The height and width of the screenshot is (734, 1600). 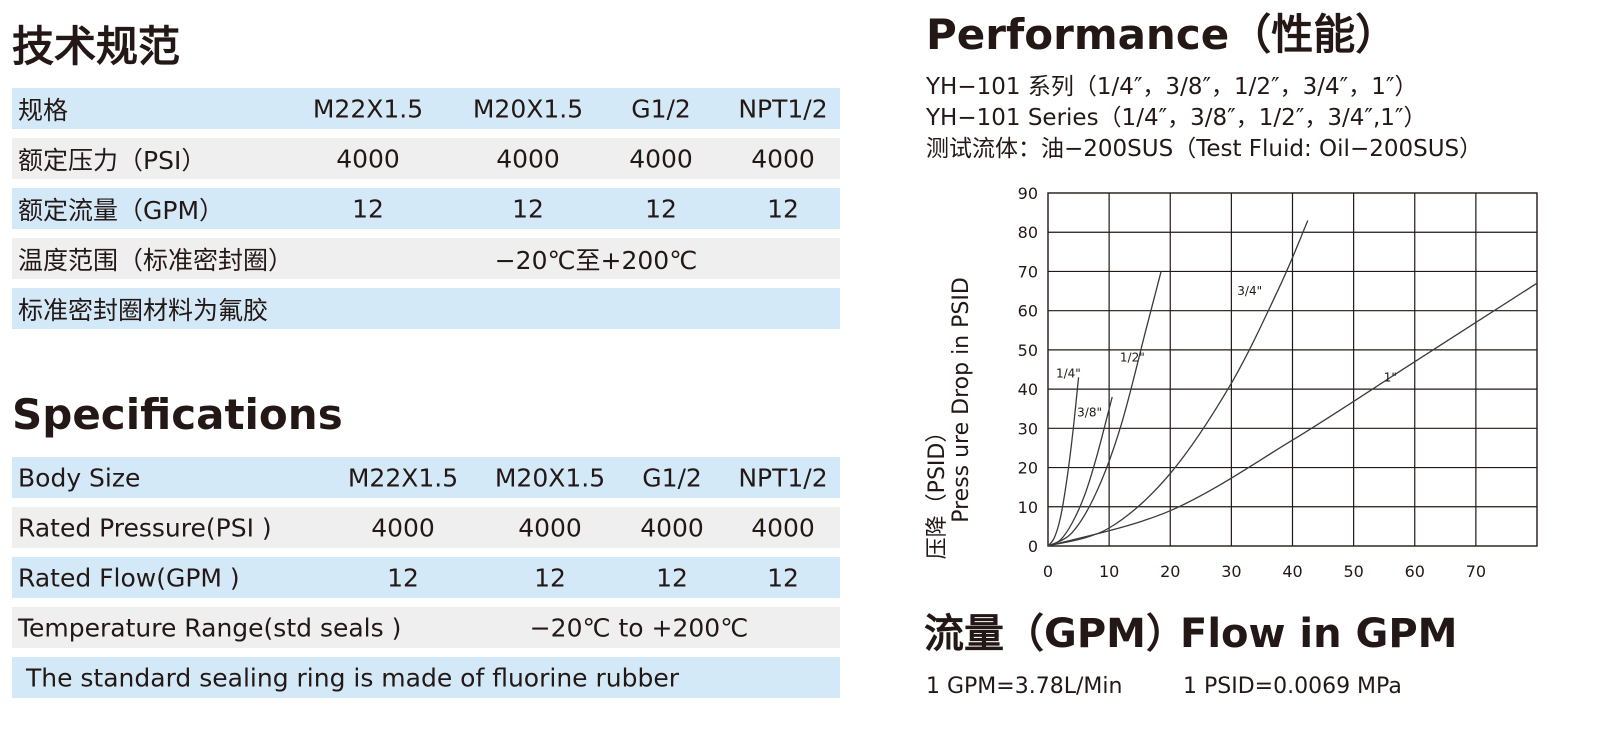 I want to click on row-label: Rated Flow(GPM ), so click(x=129, y=577).